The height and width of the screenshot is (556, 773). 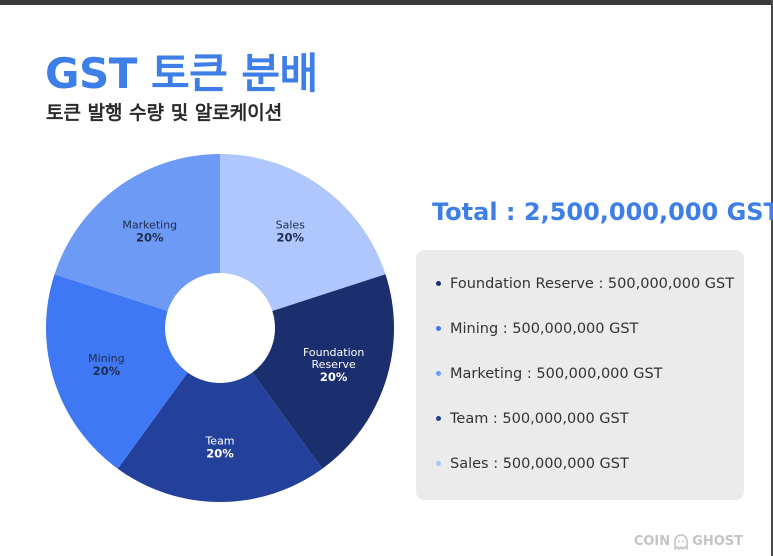 What do you see at coordinates (333, 352) in the screenshot?
I see `slice-label: Foundation` at bounding box center [333, 352].